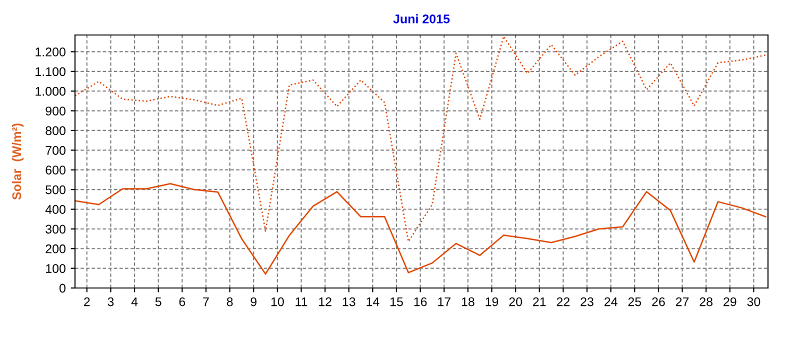 This screenshot has height=337, width=792. I want to click on x-tick-label: 22, so click(563, 301).